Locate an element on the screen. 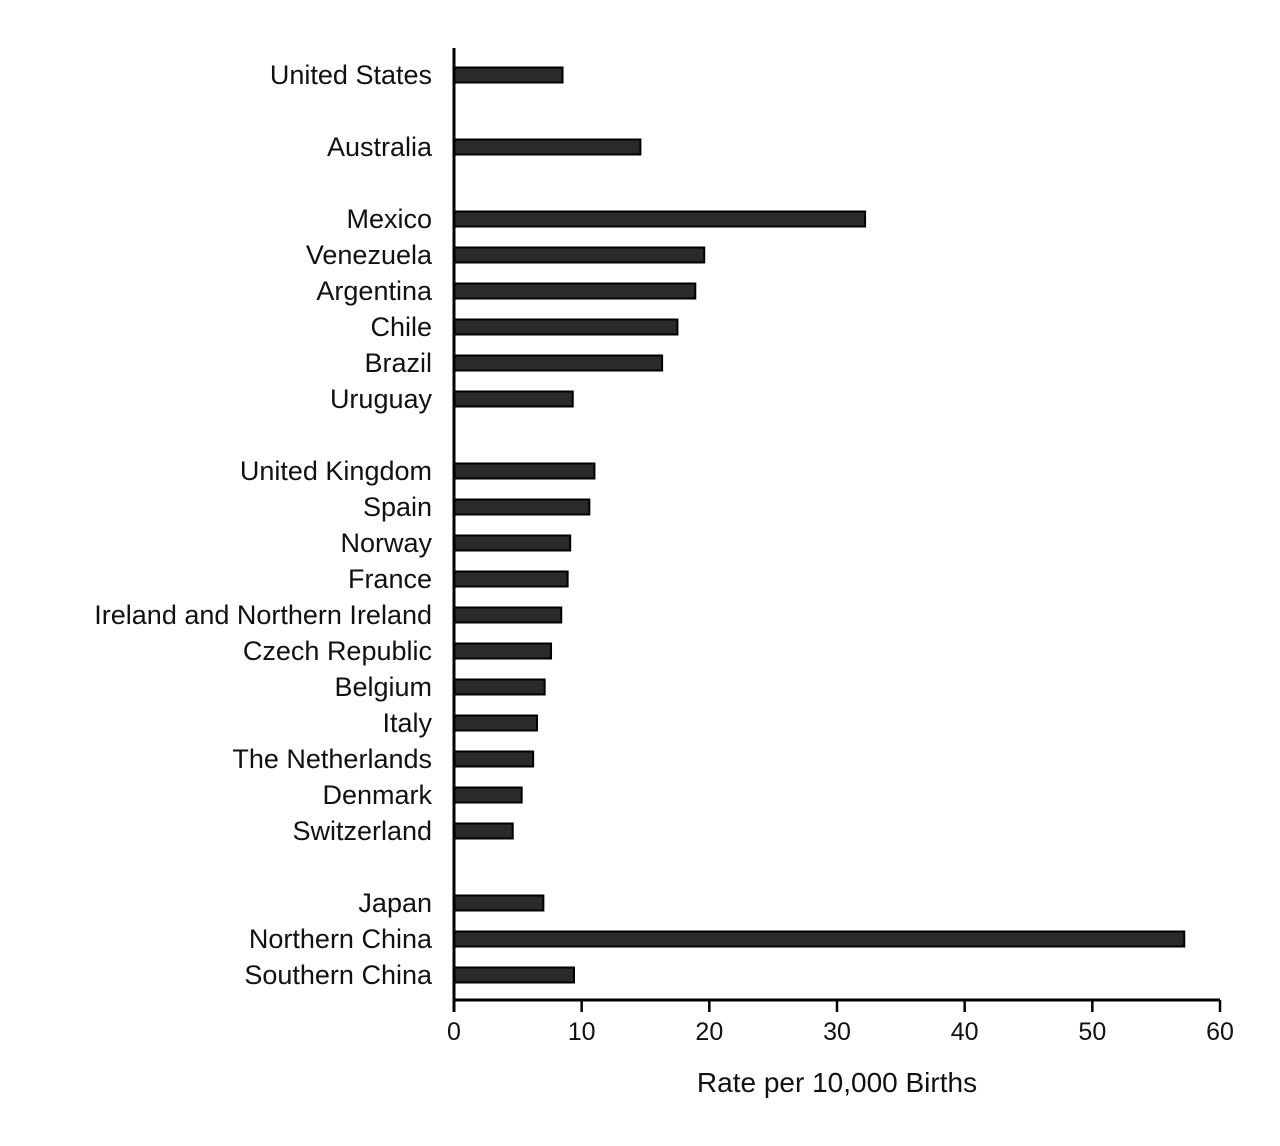 This screenshot has height=1146, width=1280. category-label-venezuela: Venezuela is located at coordinates (369, 255).